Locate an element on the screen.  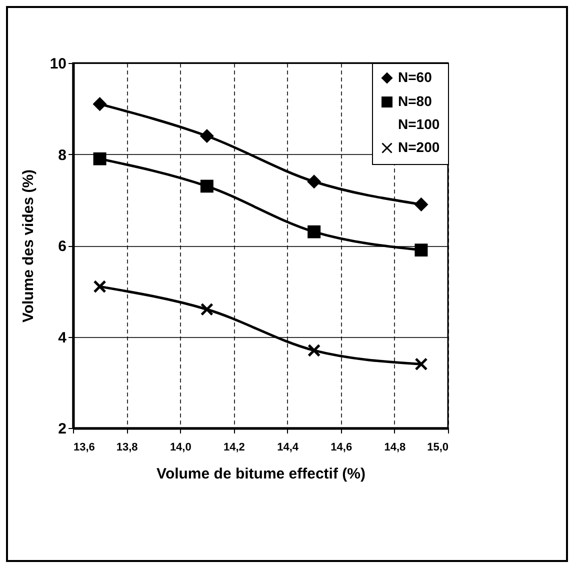
y-tick-label: 10 is located at coordinates (58, 64).